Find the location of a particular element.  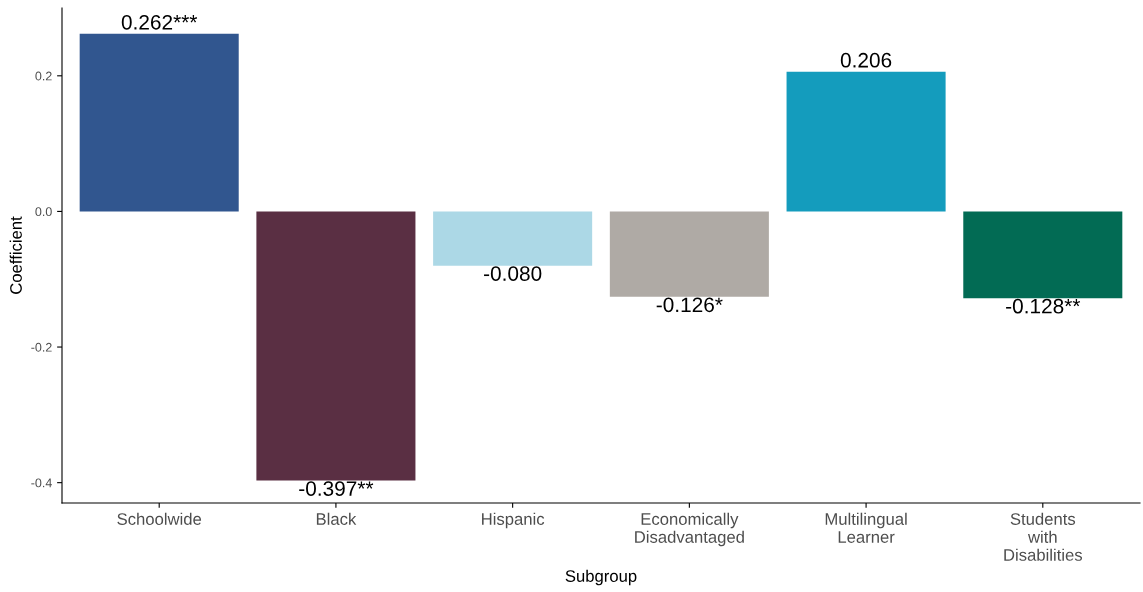

x-tick-label: Students with Disabilities is located at coordinates (1043, 536).